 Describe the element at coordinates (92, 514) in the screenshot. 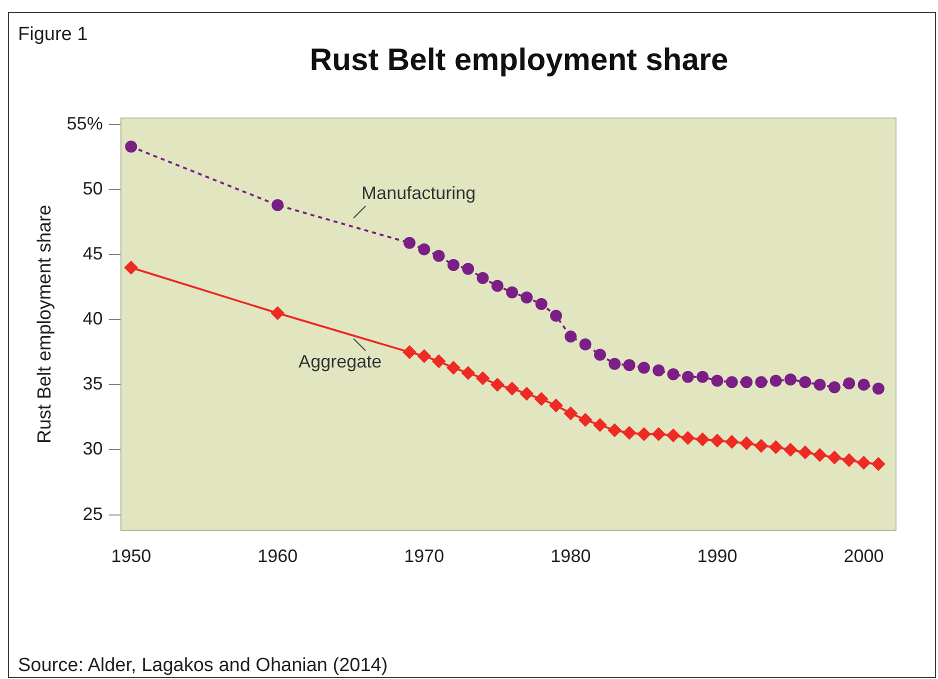

I see `y-tick-label: 25` at that location.